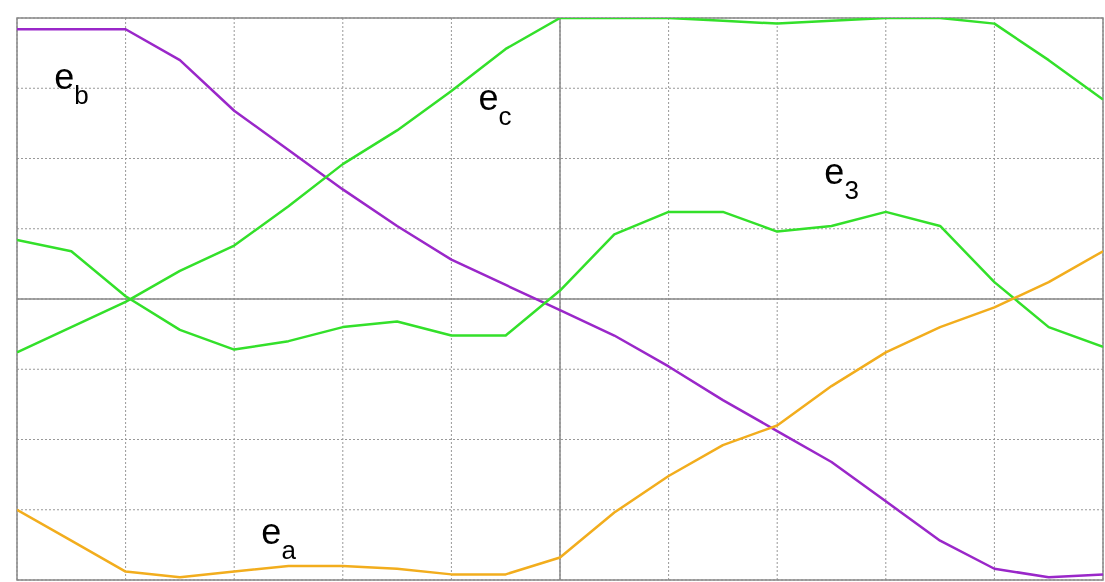 The image size is (1105, 582). What do you see at coordinates (495, 103) in the screenshot?
I see `series-label: e$_{c}$` at bounding box center [495, 103].